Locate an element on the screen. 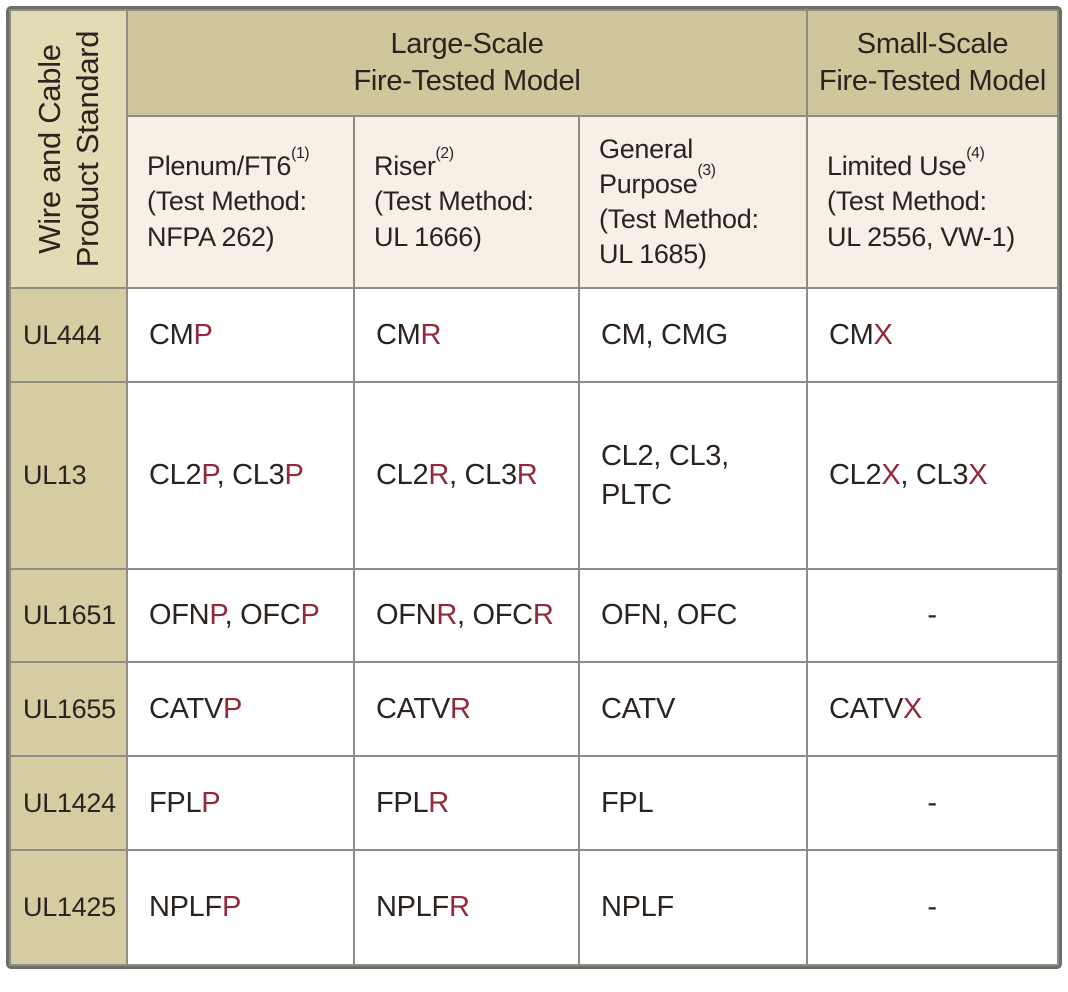  row-label-UL1424: UL1424 is located at coordinates (68, 803).